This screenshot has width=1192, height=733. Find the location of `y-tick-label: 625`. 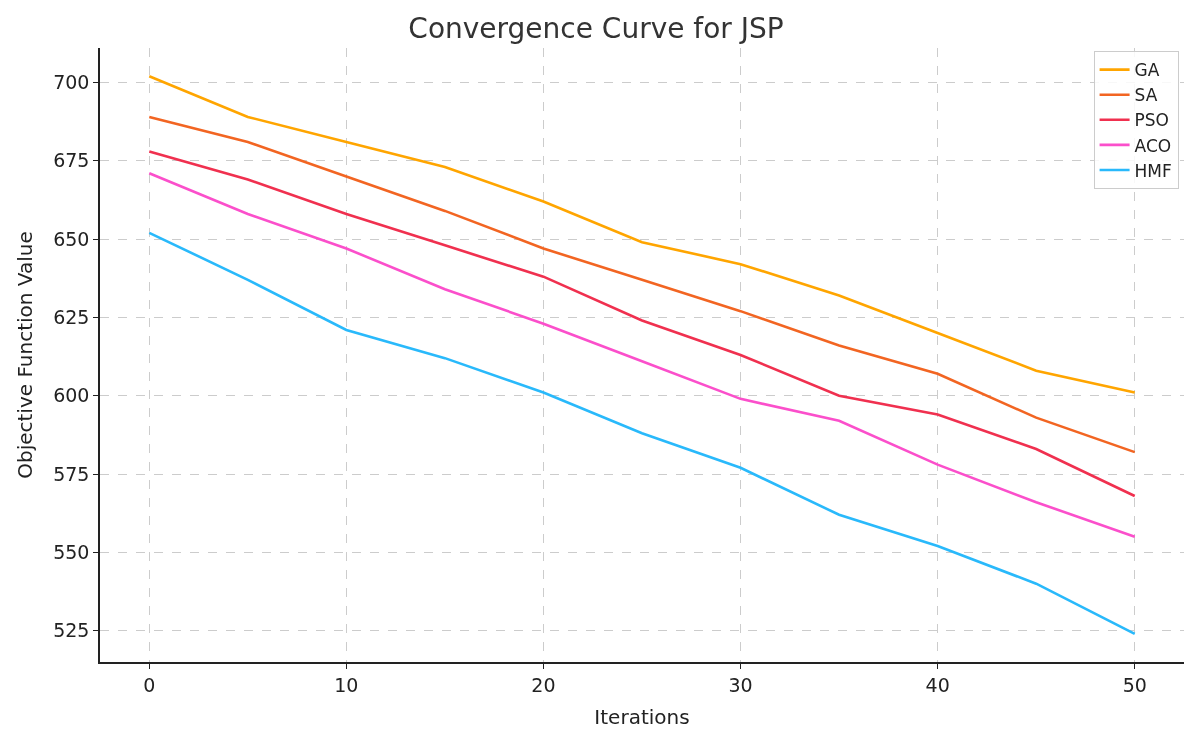

y-tick-label: 625 is located at coordinates (71, 317).